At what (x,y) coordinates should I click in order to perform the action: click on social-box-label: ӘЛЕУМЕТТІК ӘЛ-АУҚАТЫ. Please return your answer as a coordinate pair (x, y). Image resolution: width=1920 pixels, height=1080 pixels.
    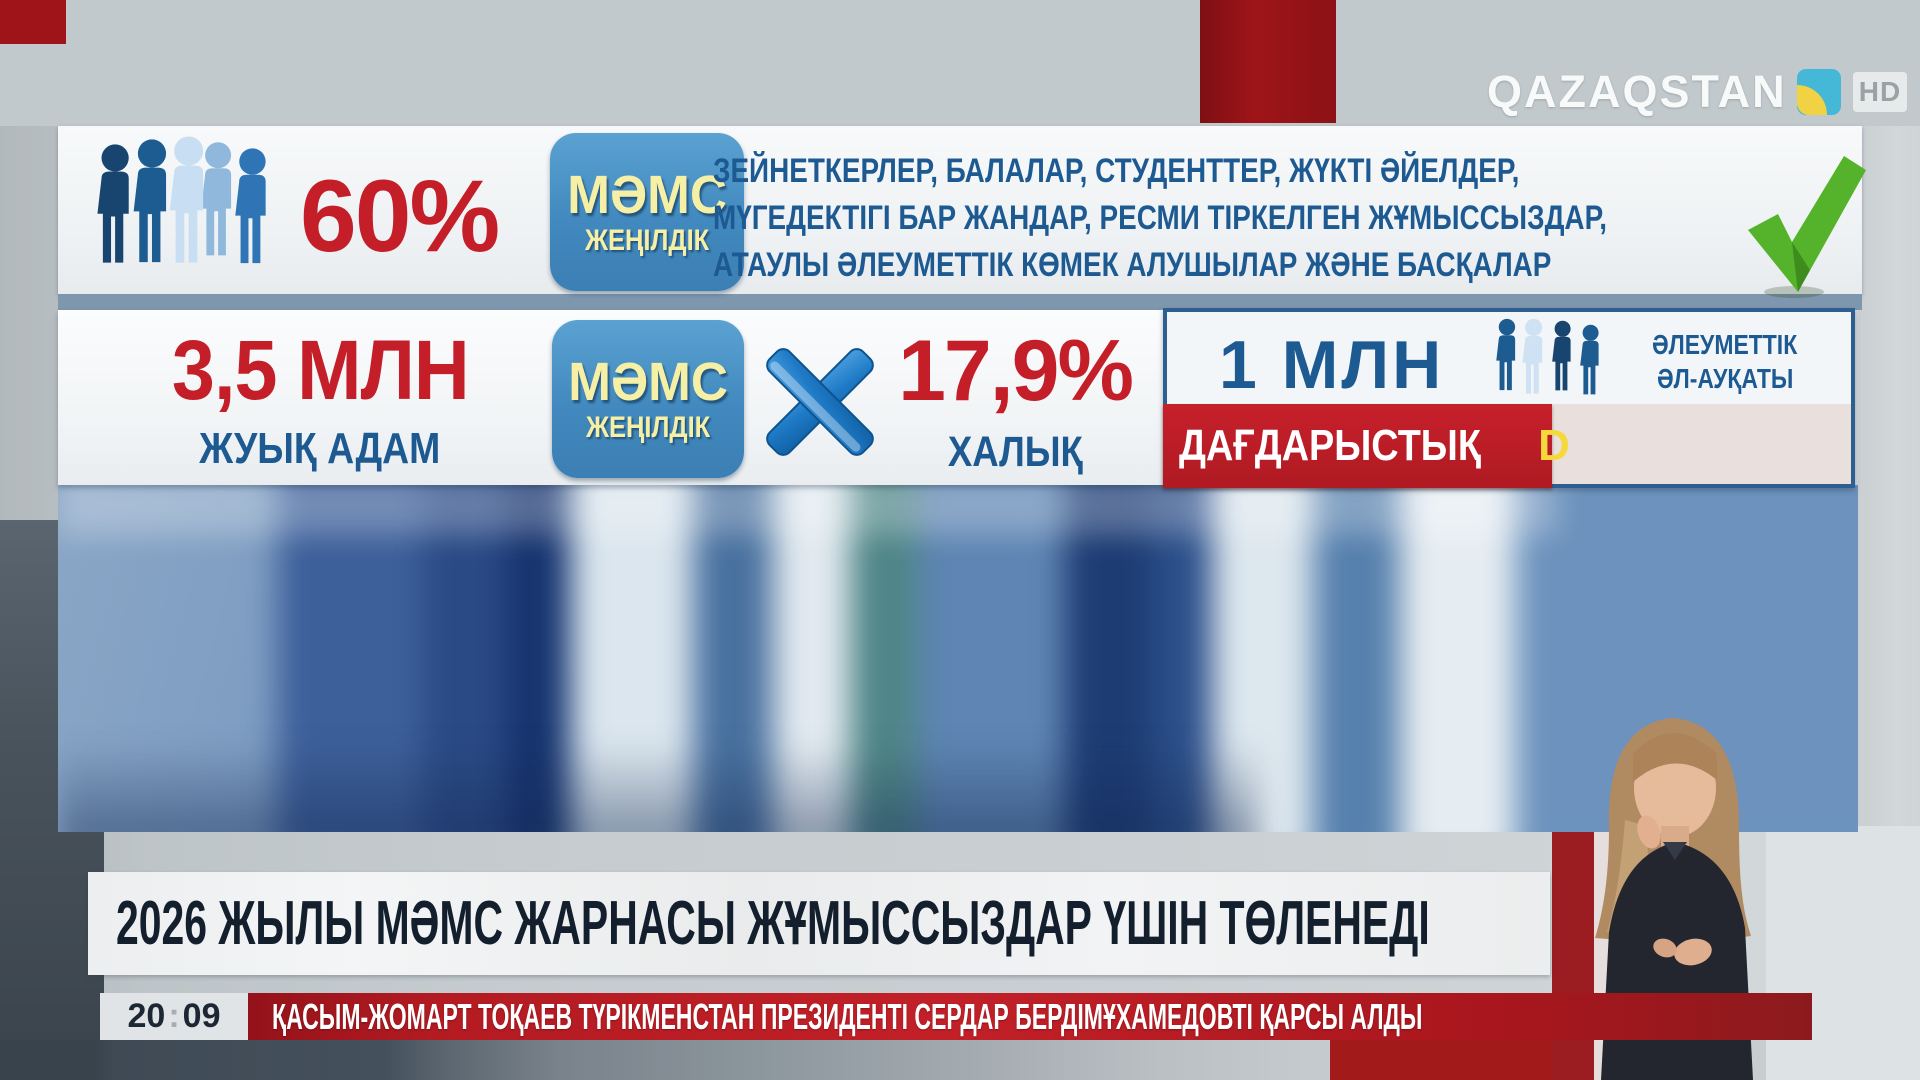
    Looking at the image, I should click on (1725, 361).